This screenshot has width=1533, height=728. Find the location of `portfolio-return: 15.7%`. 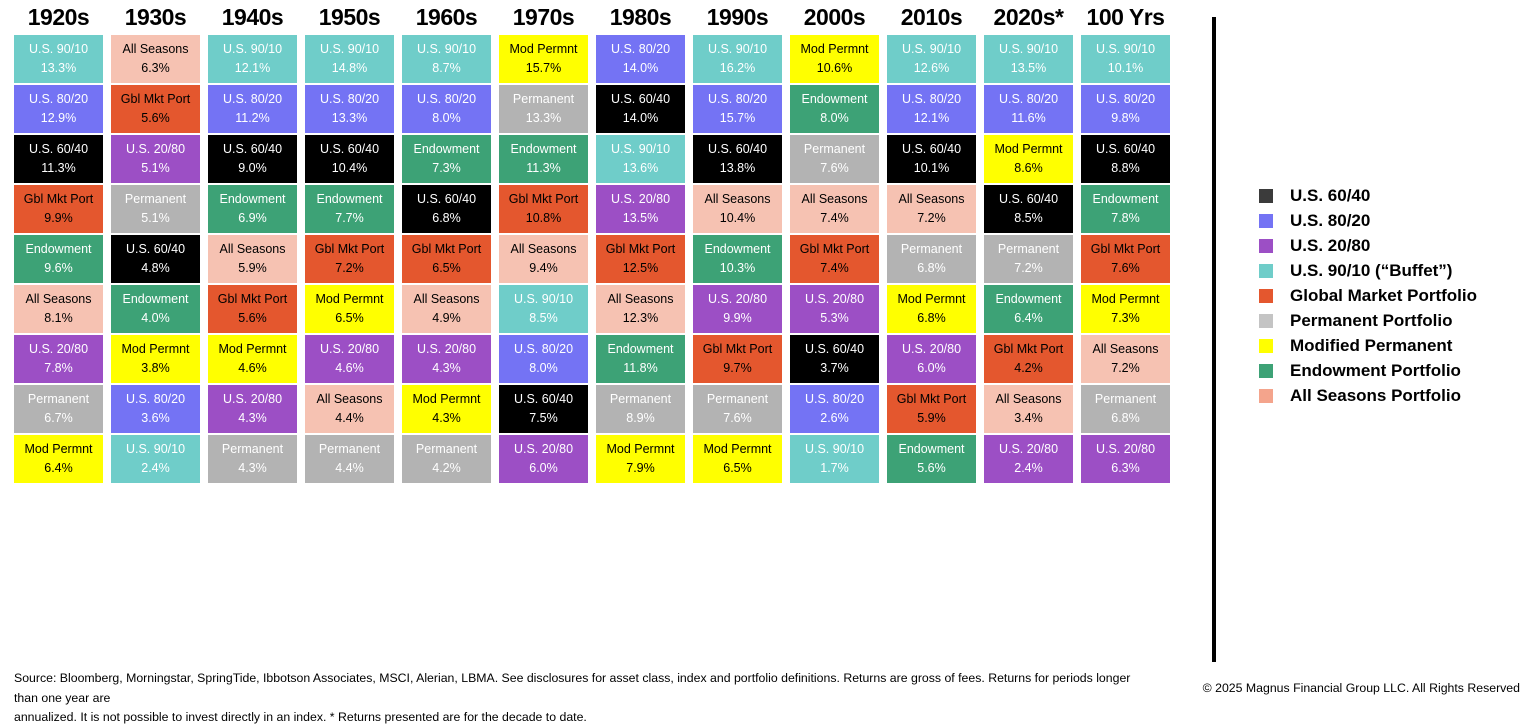

portfolio-return: 15.7% is located at coordinates (543, 68).